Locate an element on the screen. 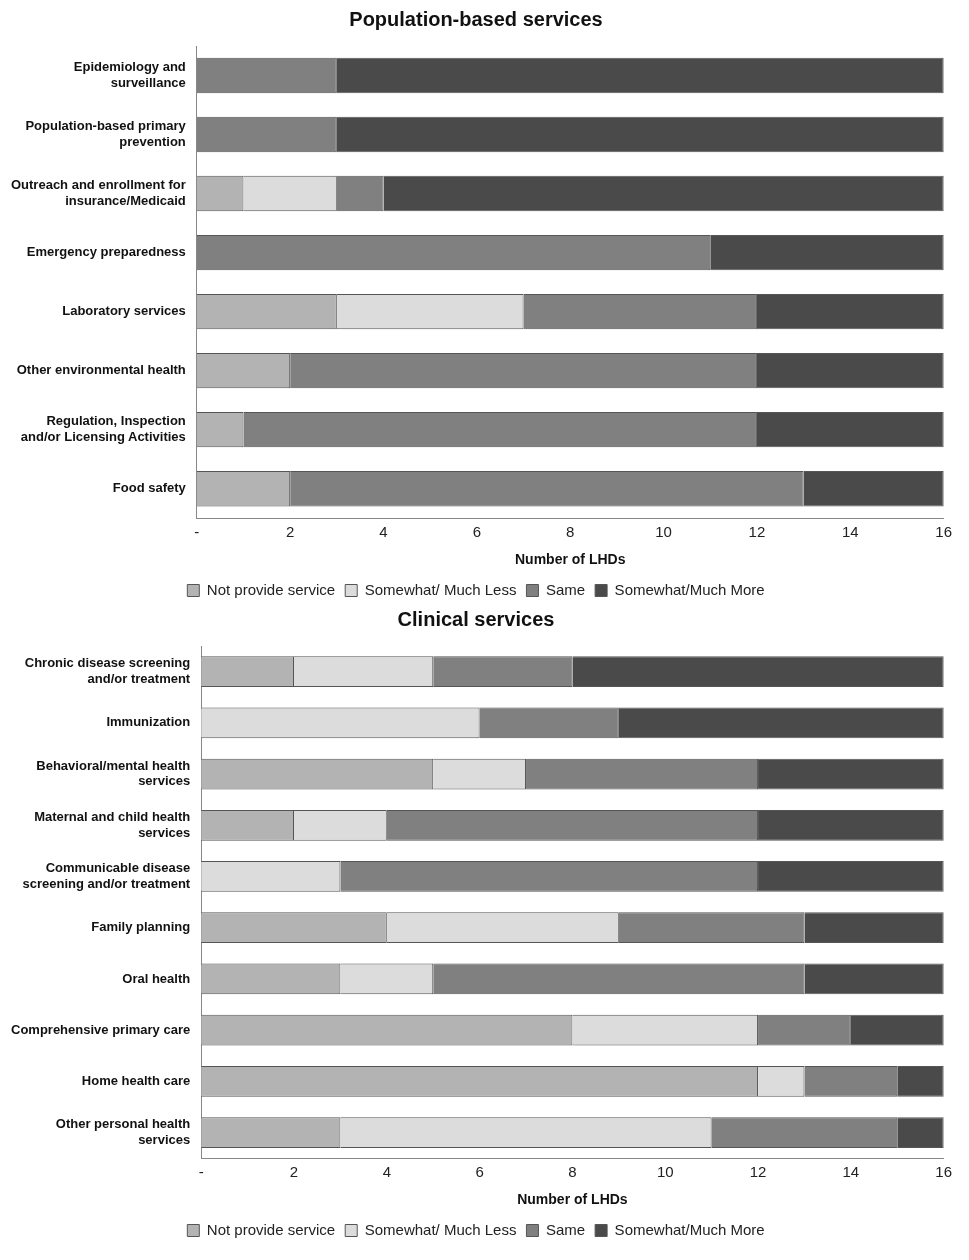 The image size is (969, 1260). y-tick-label: Other environmental health is located at coordinates (101, 370).